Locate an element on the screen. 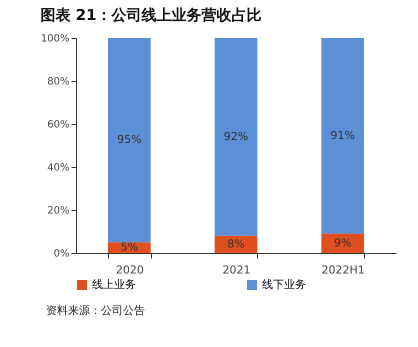 This screenshot has width=418, height=347. data-label: 95% is located at coordinates (129, 139).